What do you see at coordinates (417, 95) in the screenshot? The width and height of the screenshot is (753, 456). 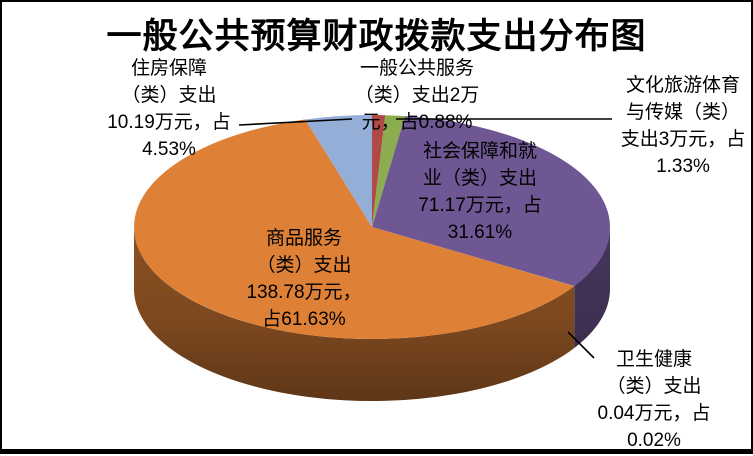 I see `label-general-public-service: 一般公共服务 （类）支出2万 元，占0.88%` at bounding box center [417, 95].